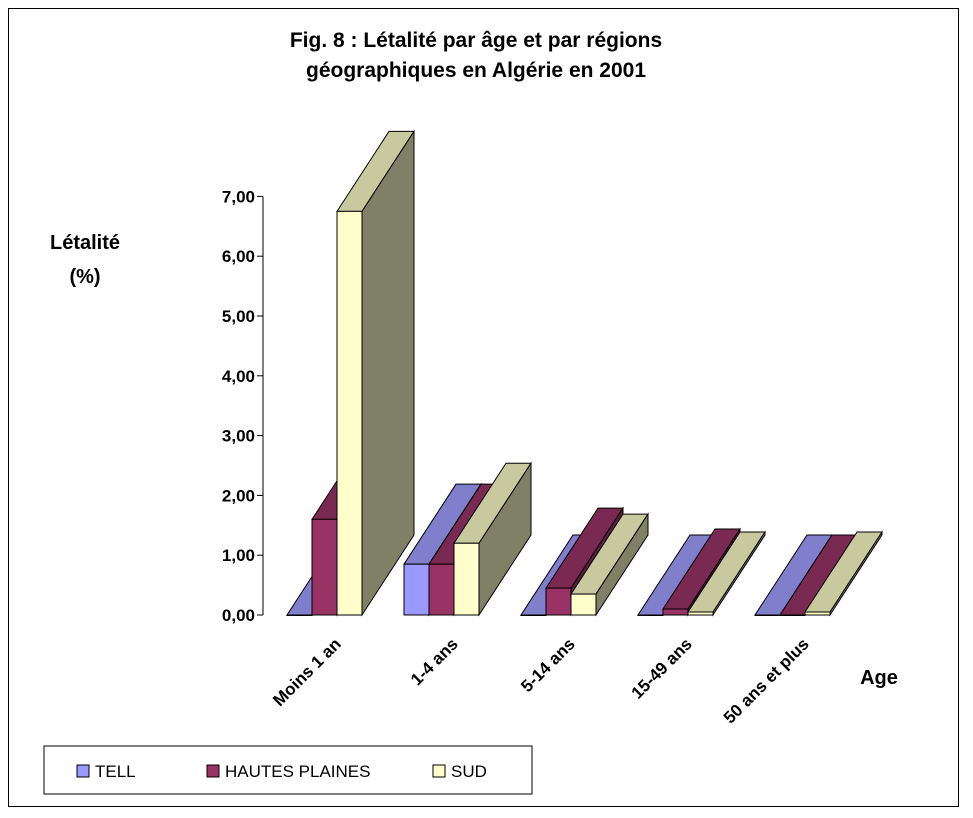 Image resolution: width=973 pixels, height=818 pixels. Describe the element at coordinates (548, 665) in the screenshot. I see `x-tick-label-5-14-ans: 5-14 ans` at that location.